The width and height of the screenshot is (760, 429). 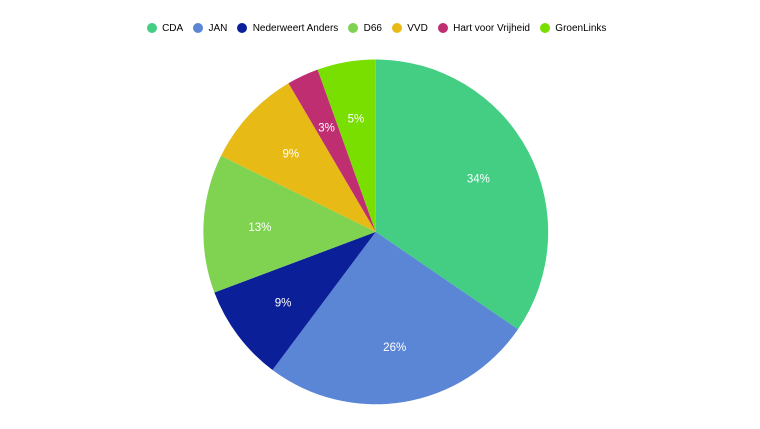 I want to click on svg-text: 13%, so click(x=259, y=228).